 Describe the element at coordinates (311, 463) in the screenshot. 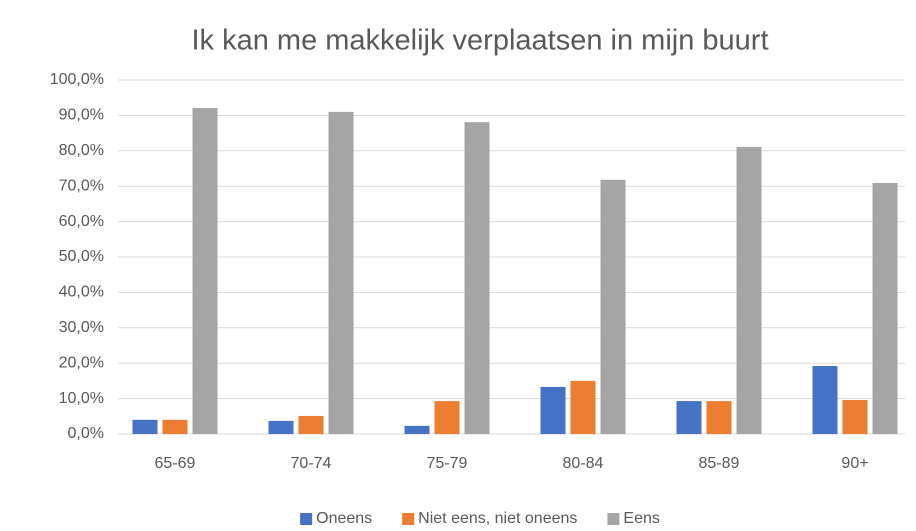

I see `x-tick-label: 70-74` at that location.